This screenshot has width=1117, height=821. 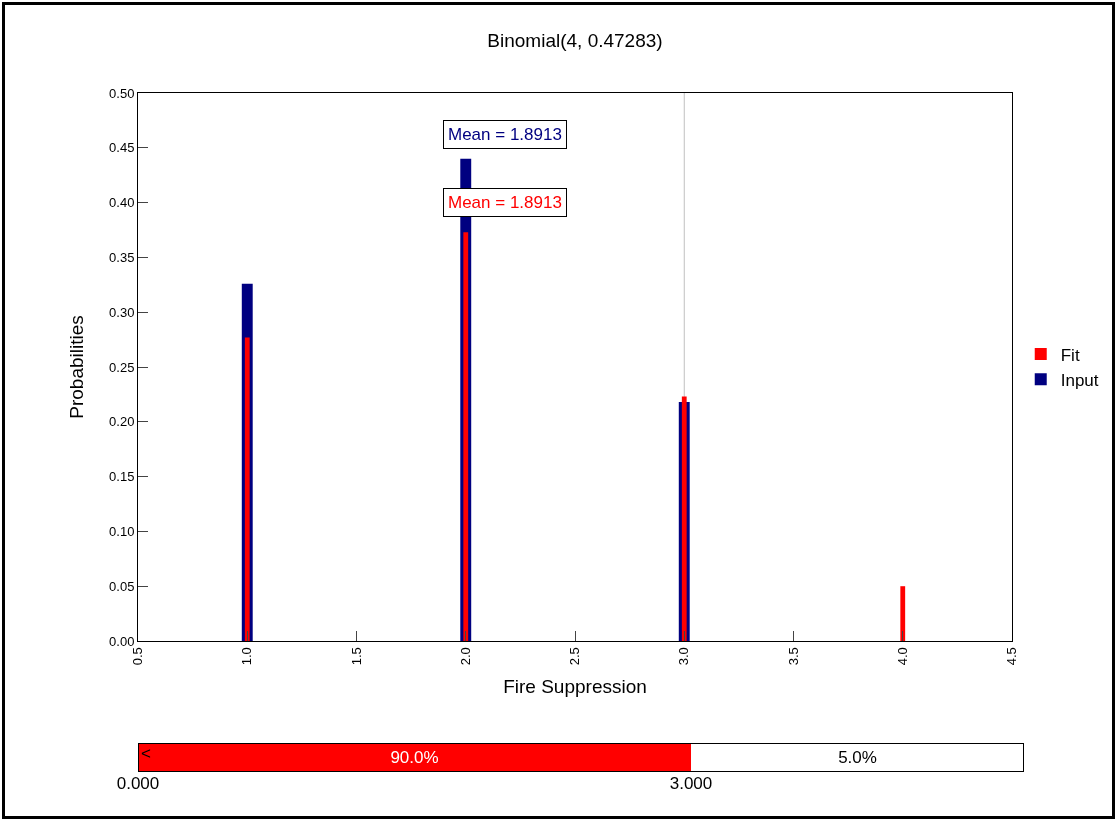 I want to click on y-tick-label: 0.30, so click(x=122, y=312).